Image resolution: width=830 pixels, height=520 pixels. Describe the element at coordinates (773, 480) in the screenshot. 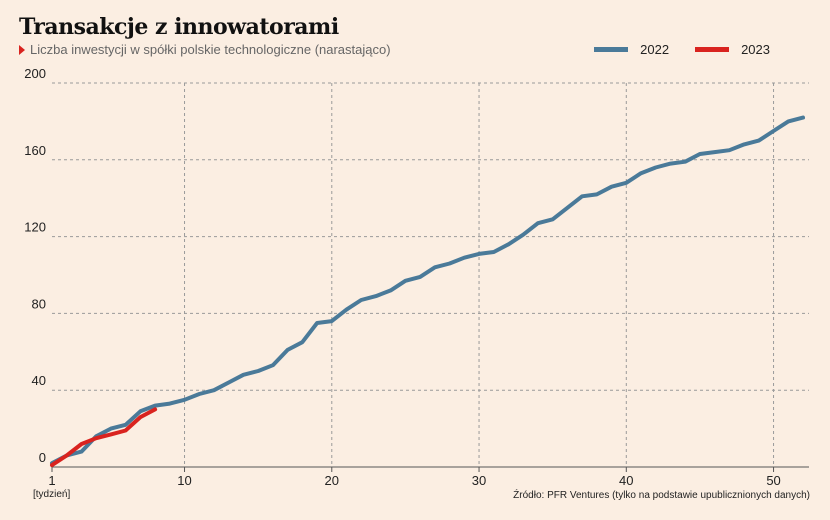

I see `x-tick-label-50: 50` at that location.